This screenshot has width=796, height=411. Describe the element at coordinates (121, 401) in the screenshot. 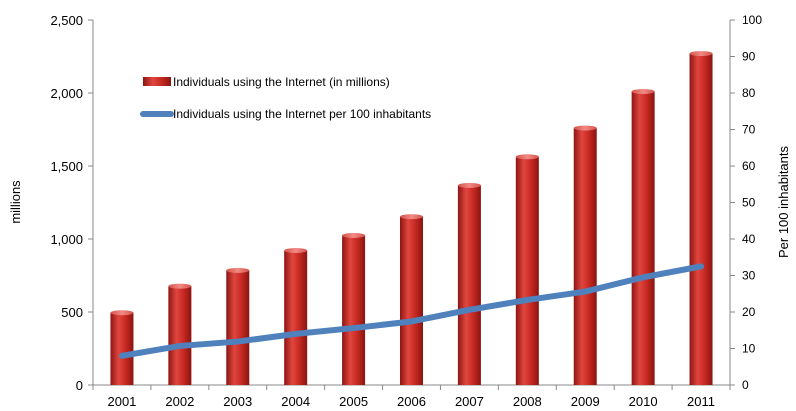

I see `x-tick-label: 2001` at that location.